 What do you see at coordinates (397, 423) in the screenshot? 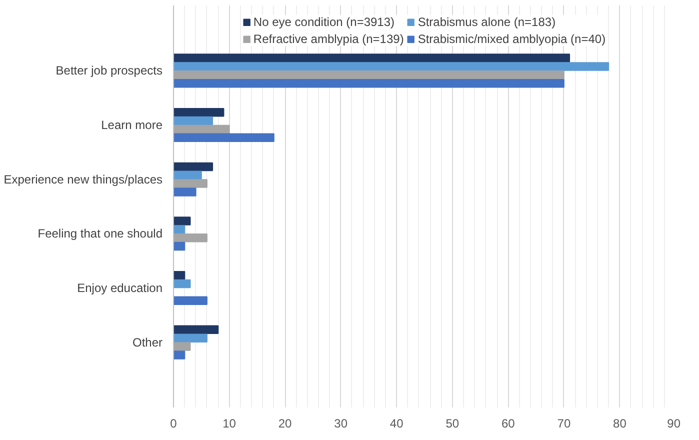
I see `x-tick-label: 40` at bounding box center [397, 423].